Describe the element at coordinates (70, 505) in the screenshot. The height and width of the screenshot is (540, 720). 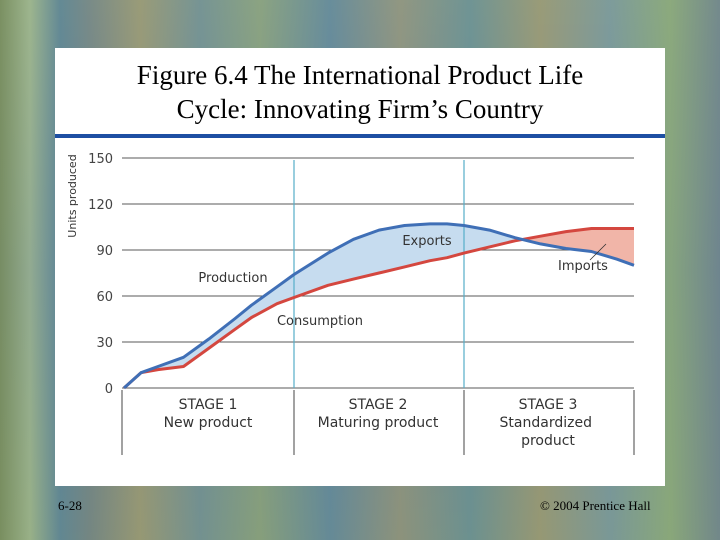
I see `slide-number: 6-28` at that location.